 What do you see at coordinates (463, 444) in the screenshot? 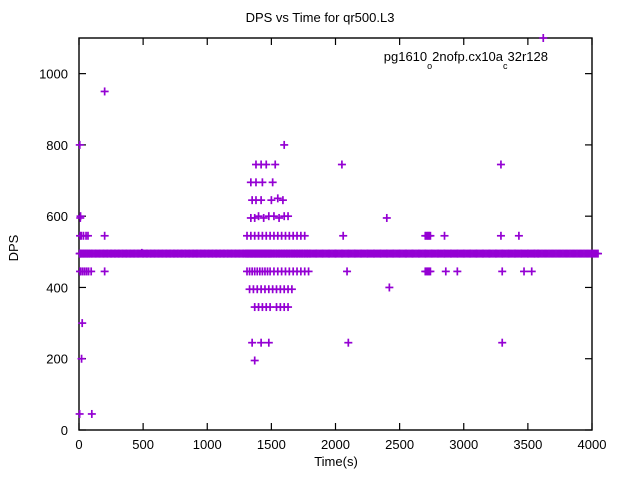
I see `x-tick-label: 3000` at bounding box center [463, 444].